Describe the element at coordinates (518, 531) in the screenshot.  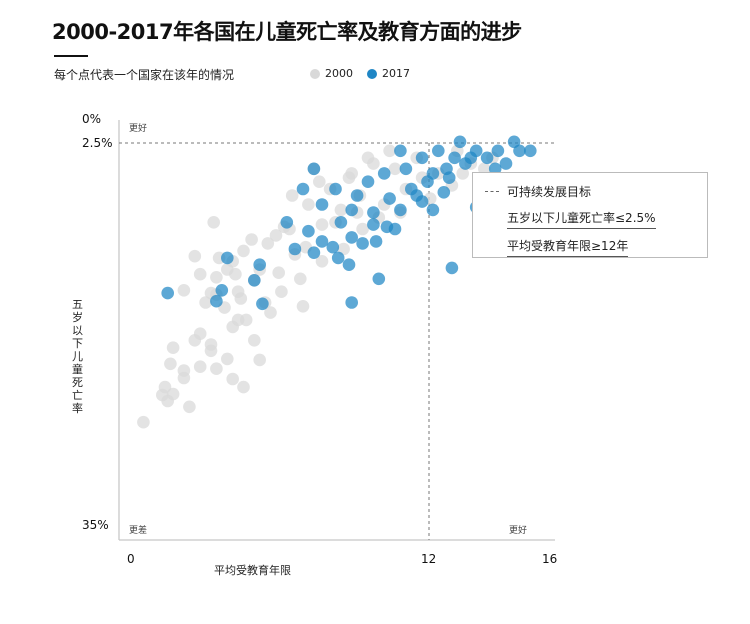
I see `corner-label-better-right: 更好` at that location.